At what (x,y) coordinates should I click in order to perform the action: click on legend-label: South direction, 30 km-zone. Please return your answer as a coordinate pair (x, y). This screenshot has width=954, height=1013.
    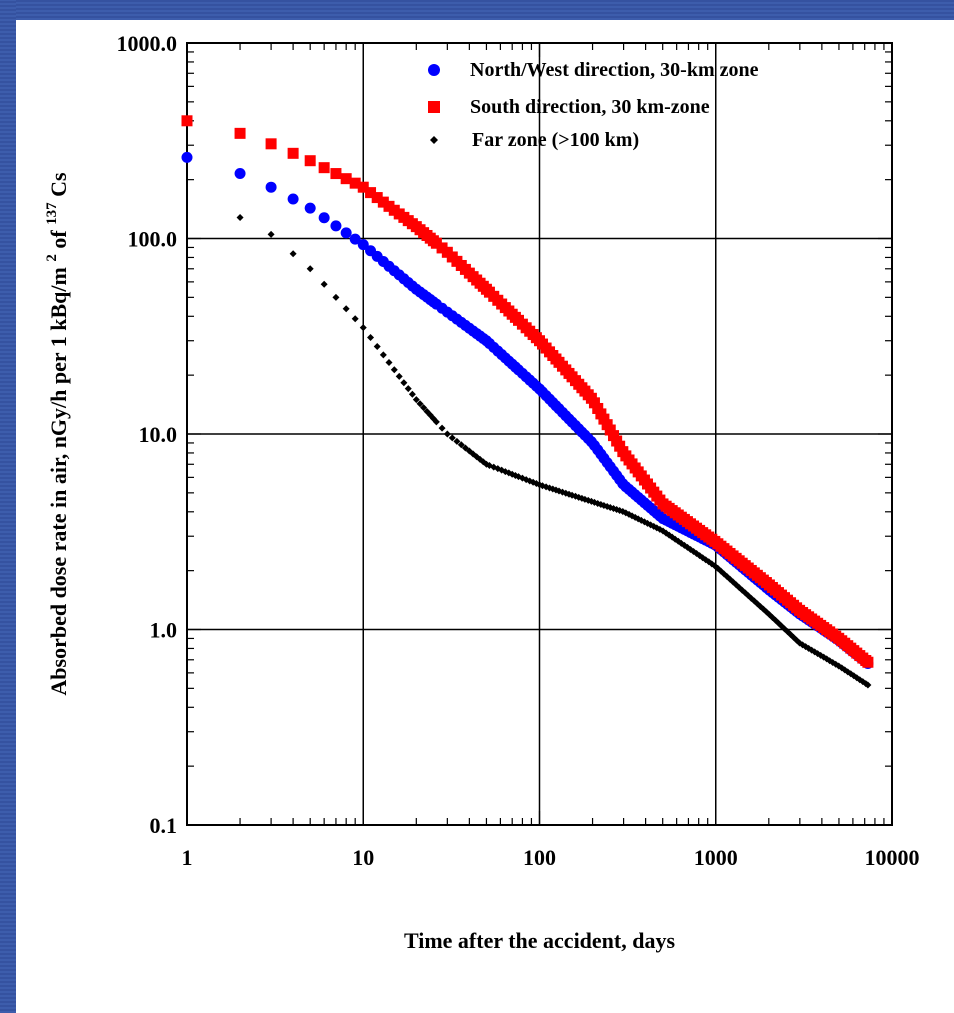
    Looking at the image, I should click on (590, 107).